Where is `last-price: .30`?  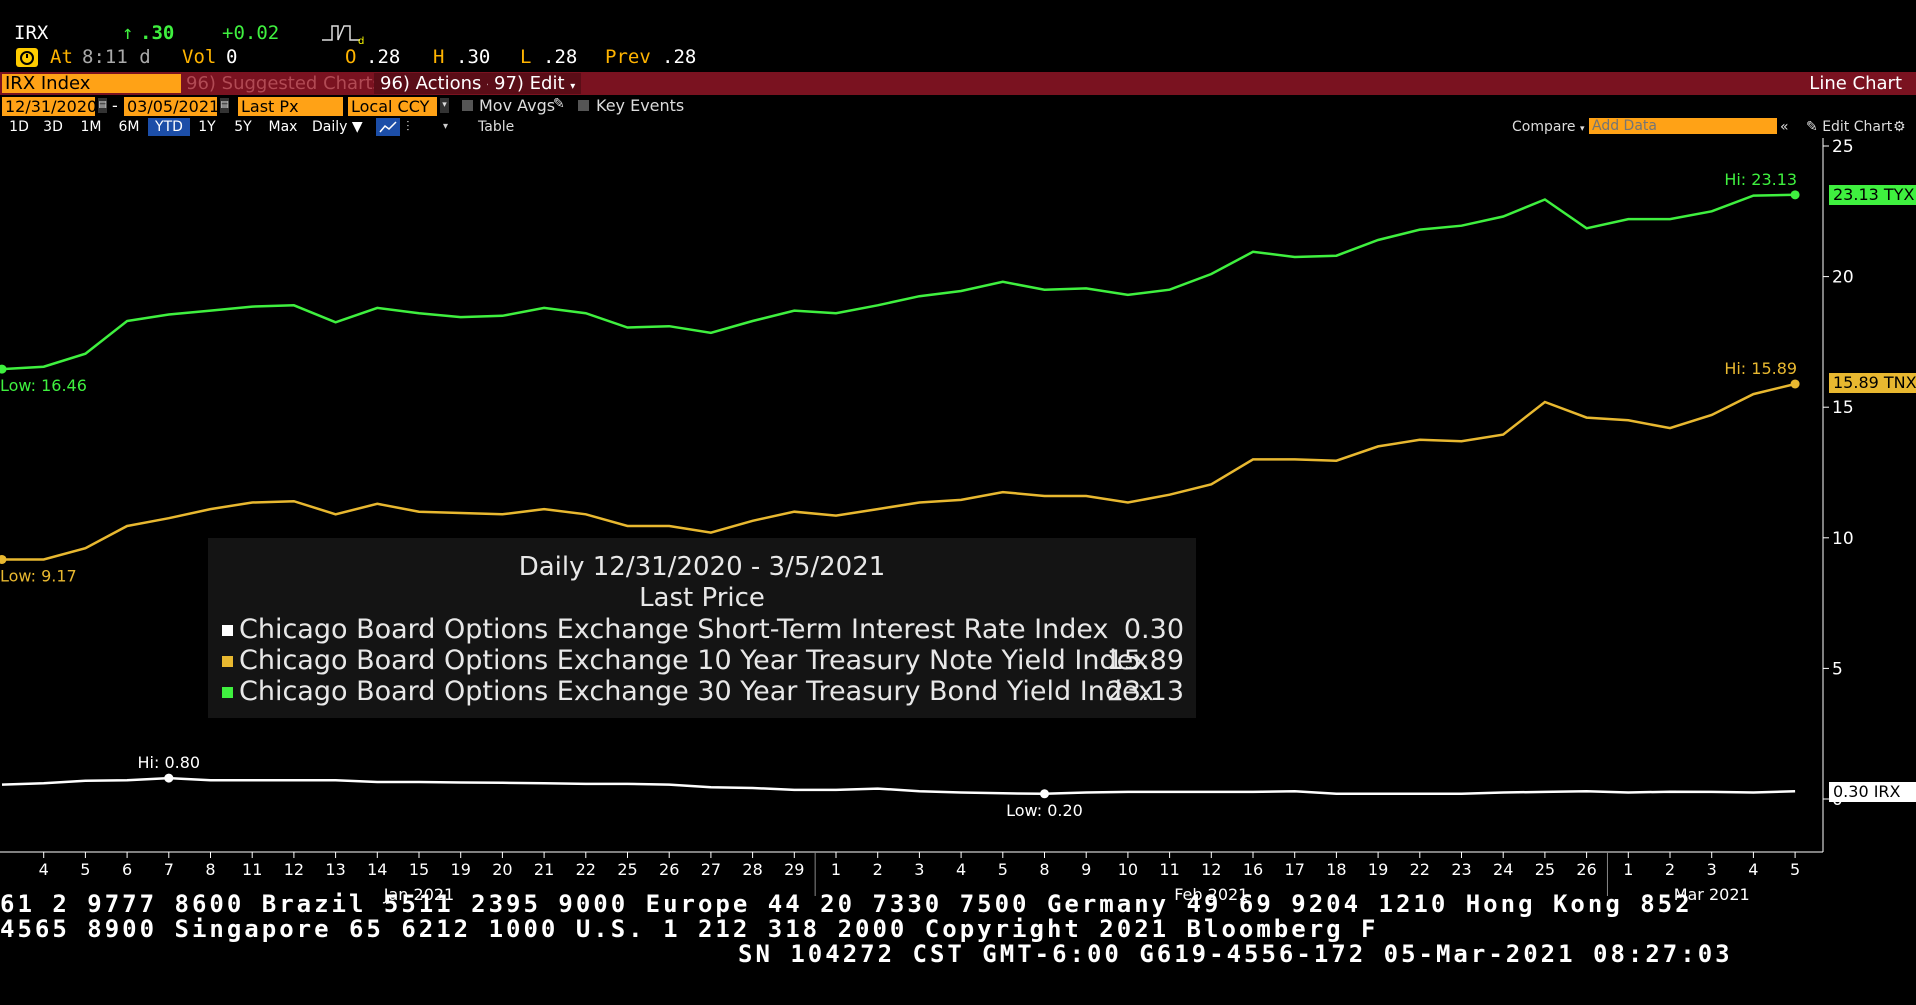
last-price: .30 is located at coordinates (157, 33).